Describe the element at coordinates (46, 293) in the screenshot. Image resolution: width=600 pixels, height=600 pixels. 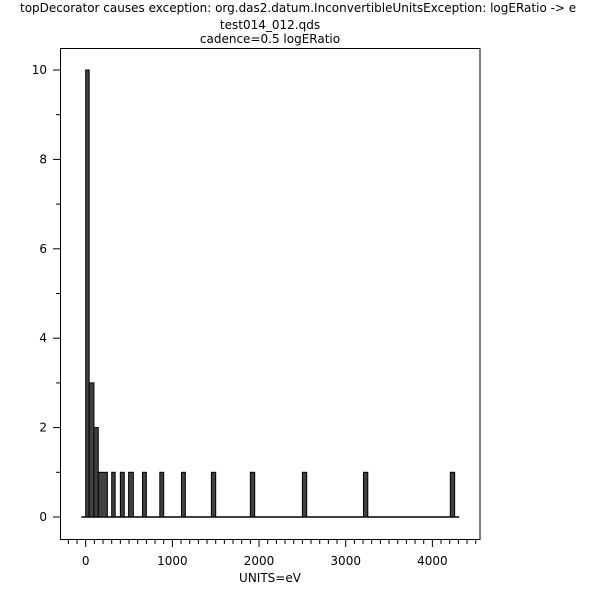
I see `y-axis: 0 2 4 6 8 10` at that location.